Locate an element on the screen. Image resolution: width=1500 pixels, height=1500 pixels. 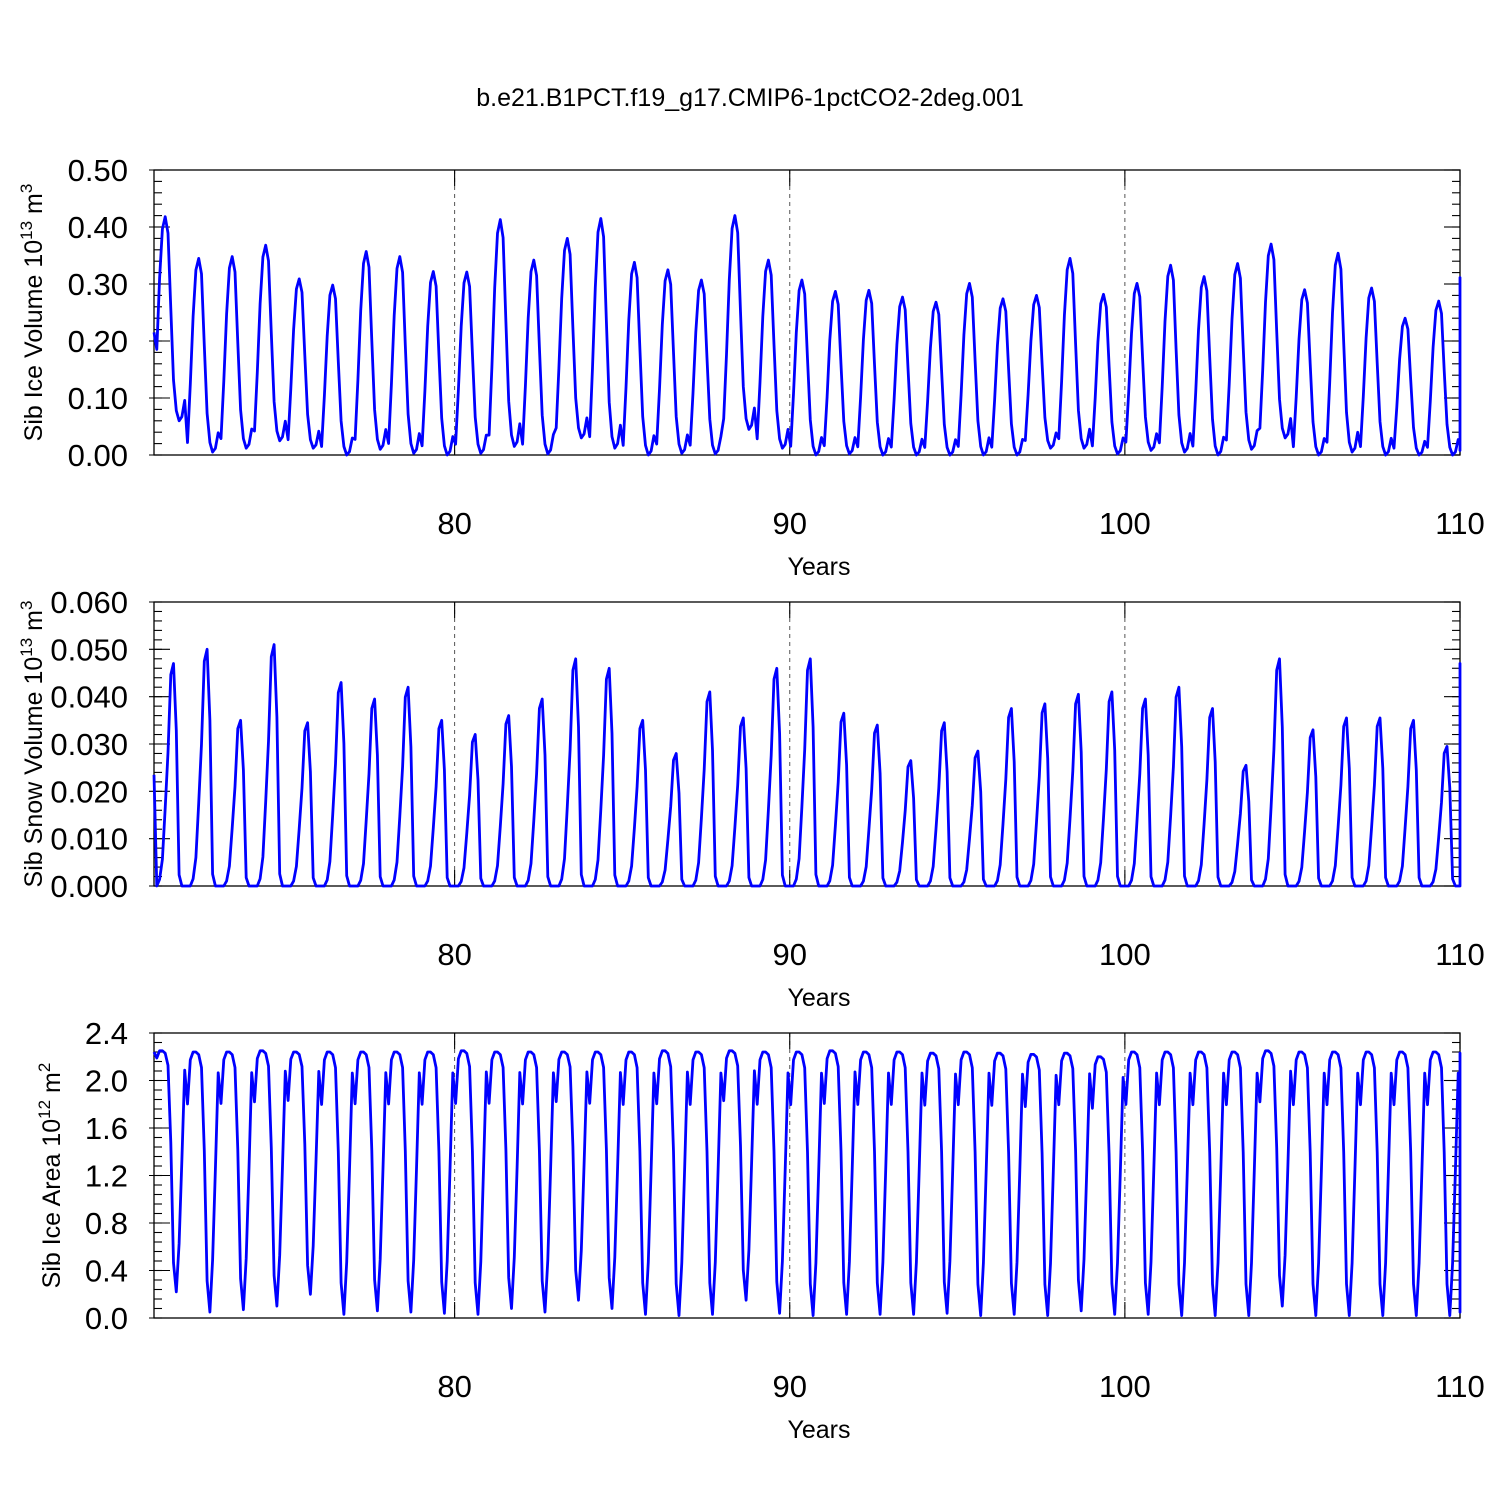
ice-area-x-axis-title: Years is located at coordinates (818, 1430).